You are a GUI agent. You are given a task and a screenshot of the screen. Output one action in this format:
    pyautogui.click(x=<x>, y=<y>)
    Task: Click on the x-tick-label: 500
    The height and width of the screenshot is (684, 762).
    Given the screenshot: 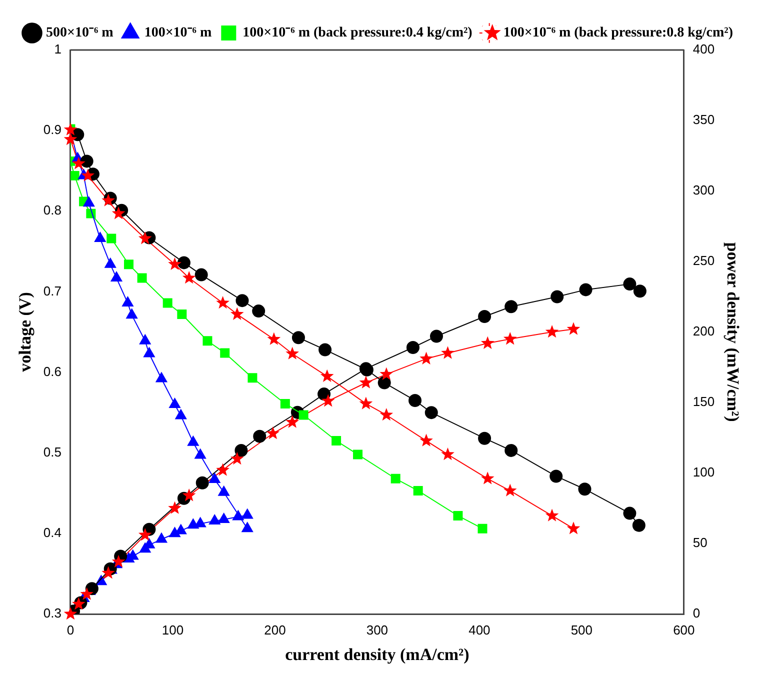 What is the action you would take?
    pyautogui.click(x=581, y=630)
    